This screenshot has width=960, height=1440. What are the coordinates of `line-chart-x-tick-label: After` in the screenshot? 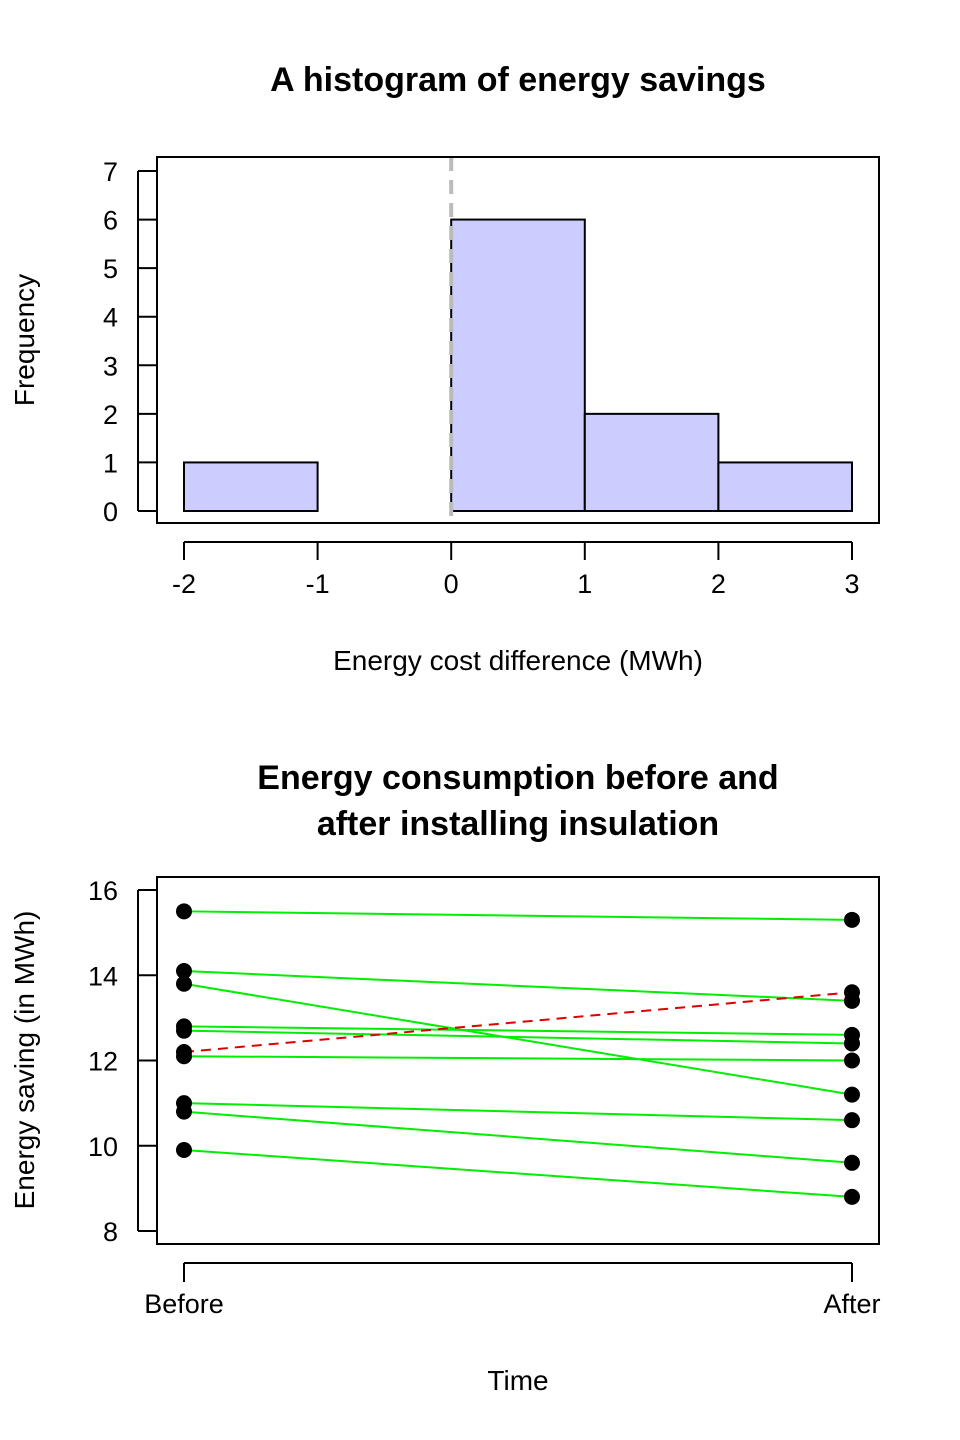 It's located at (851, 1304).